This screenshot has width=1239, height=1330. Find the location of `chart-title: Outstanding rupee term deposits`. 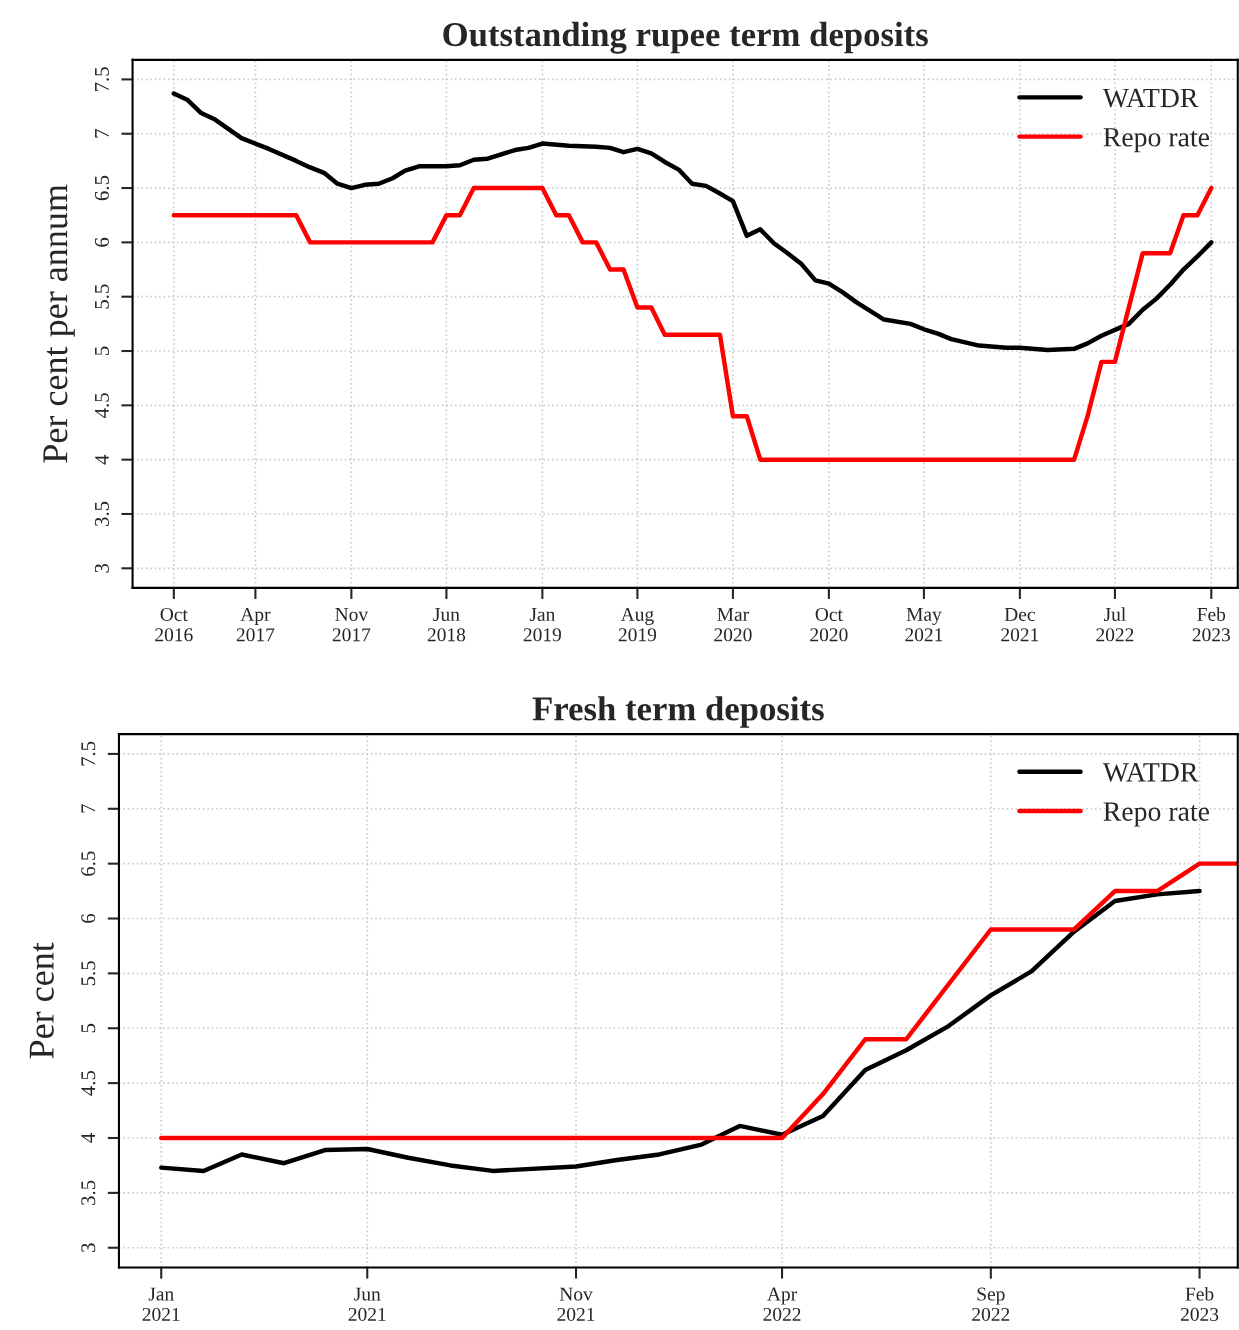

chart-title: Outstanding rupee term deposits is located at coordinates (685, 37).